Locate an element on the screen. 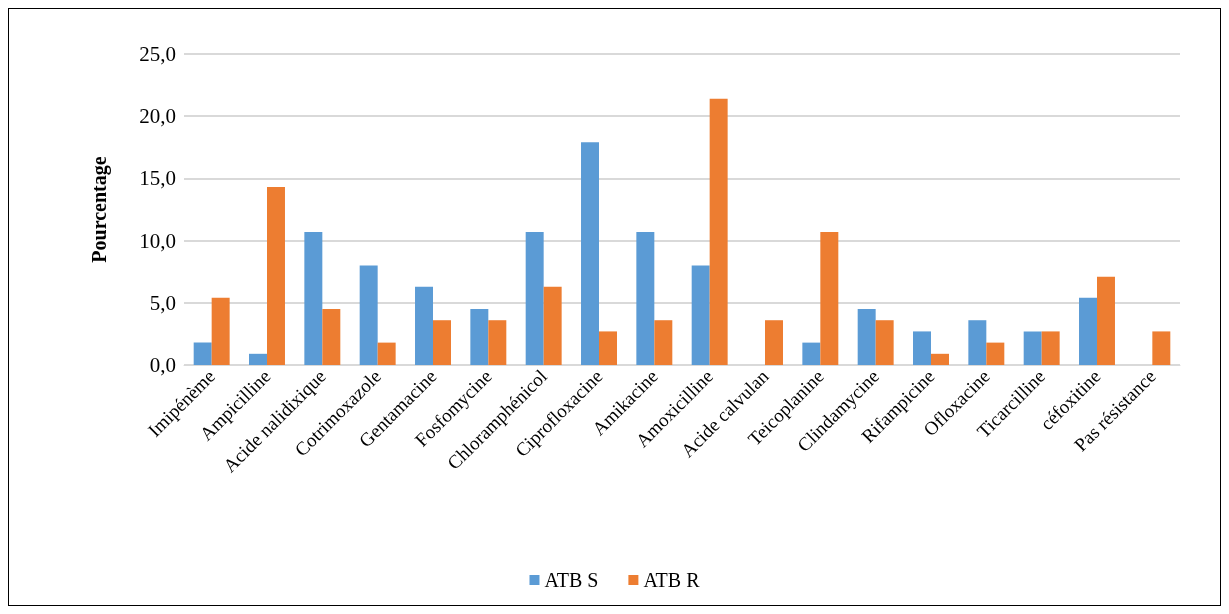  y-tick-label: 20,0 is located at coordinates (157, 116).